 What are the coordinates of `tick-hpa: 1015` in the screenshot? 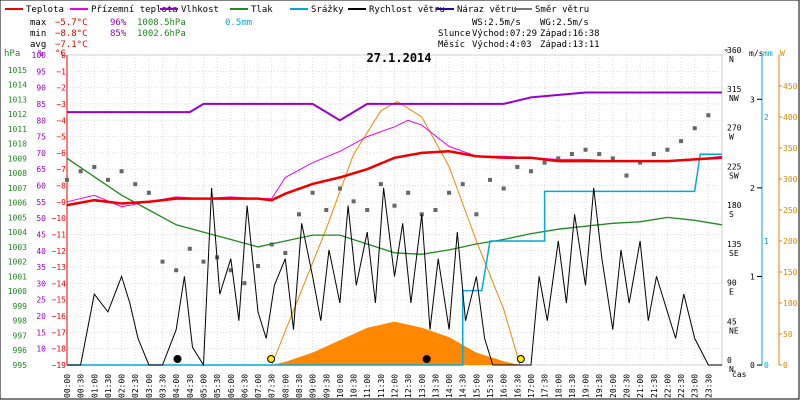 It's located at (17, 70).